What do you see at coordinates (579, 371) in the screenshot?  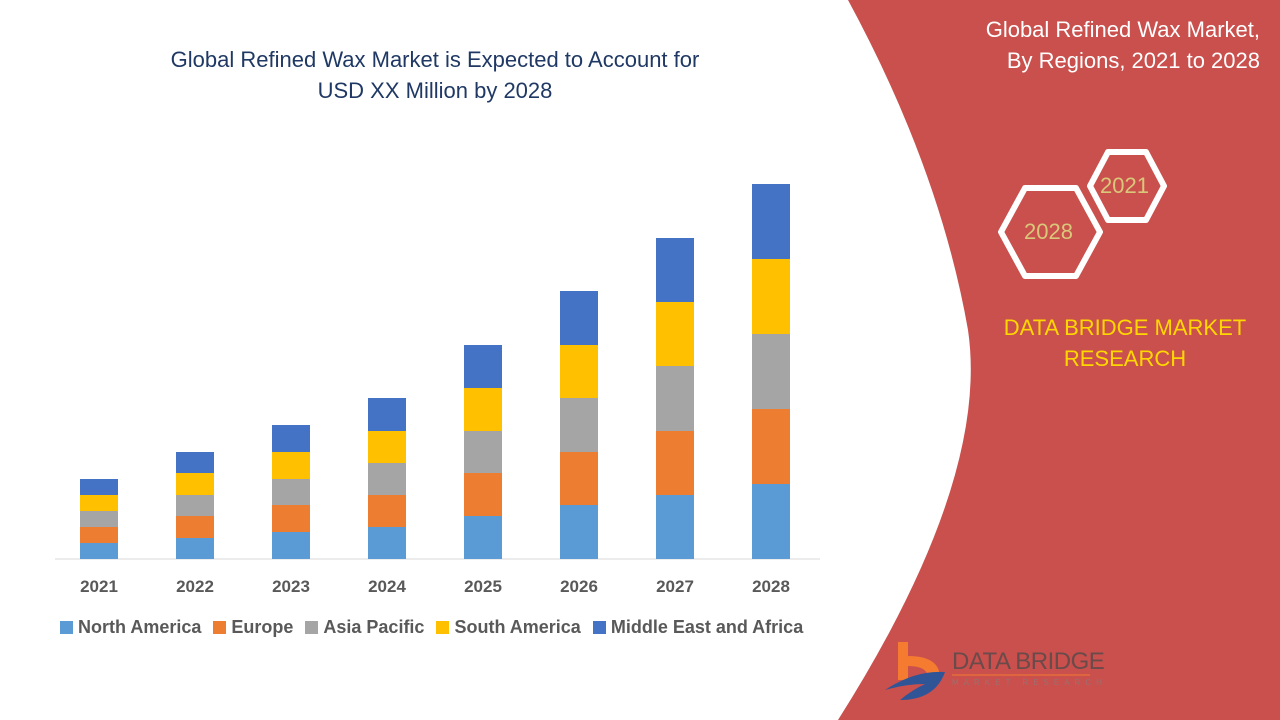 I see `bar-segment-2026-south-america` at bounding box center [579, 371].